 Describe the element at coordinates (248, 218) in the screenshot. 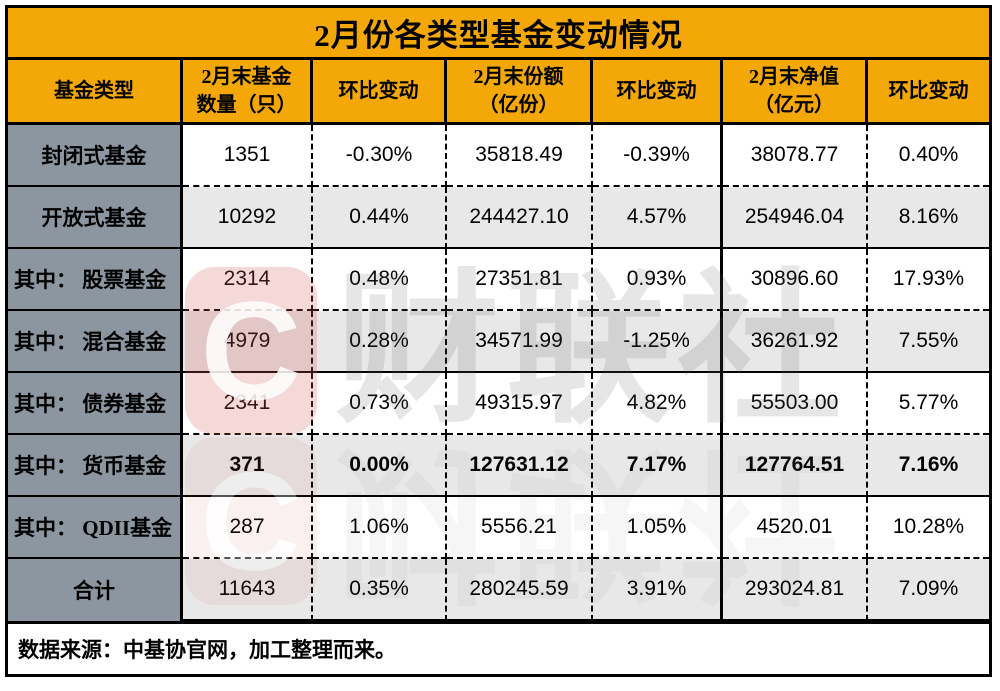

I see `data-cell: 10292` at that location.